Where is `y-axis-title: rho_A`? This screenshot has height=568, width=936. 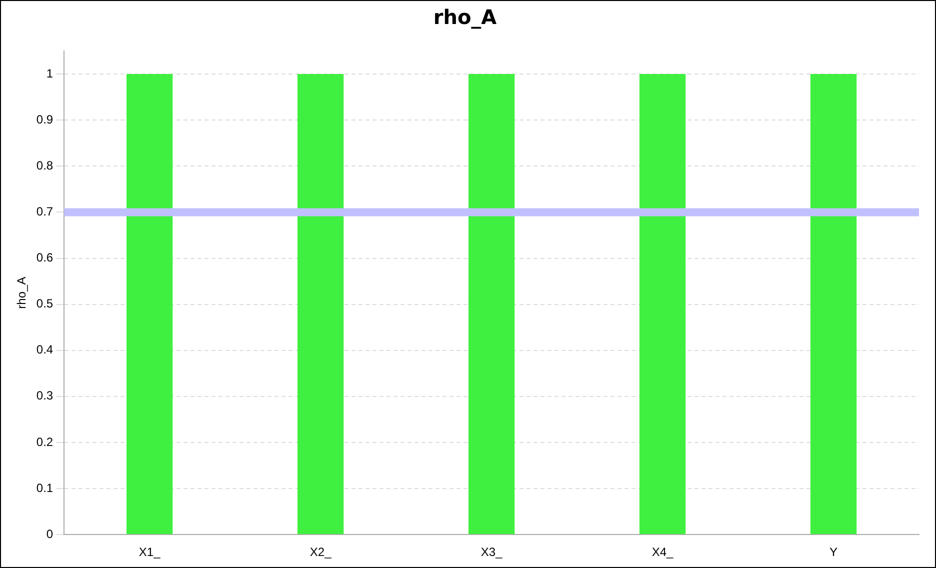
y-axis-title: rho_A is located at coordinates (21, 292).